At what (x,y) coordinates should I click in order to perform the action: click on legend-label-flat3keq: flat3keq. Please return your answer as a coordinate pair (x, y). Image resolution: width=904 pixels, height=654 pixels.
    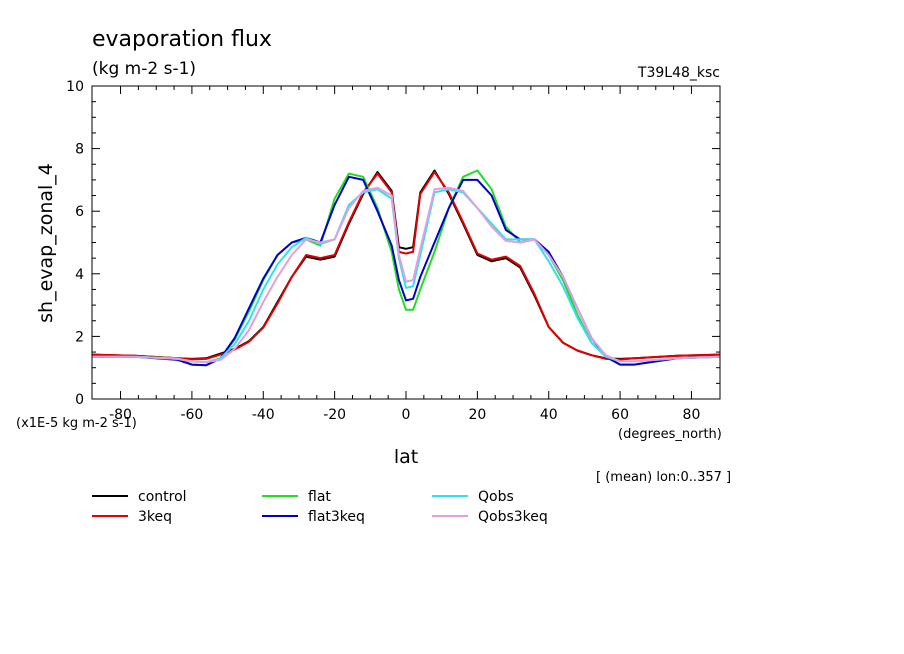
    Looking at the image, I should click on (336, 517).